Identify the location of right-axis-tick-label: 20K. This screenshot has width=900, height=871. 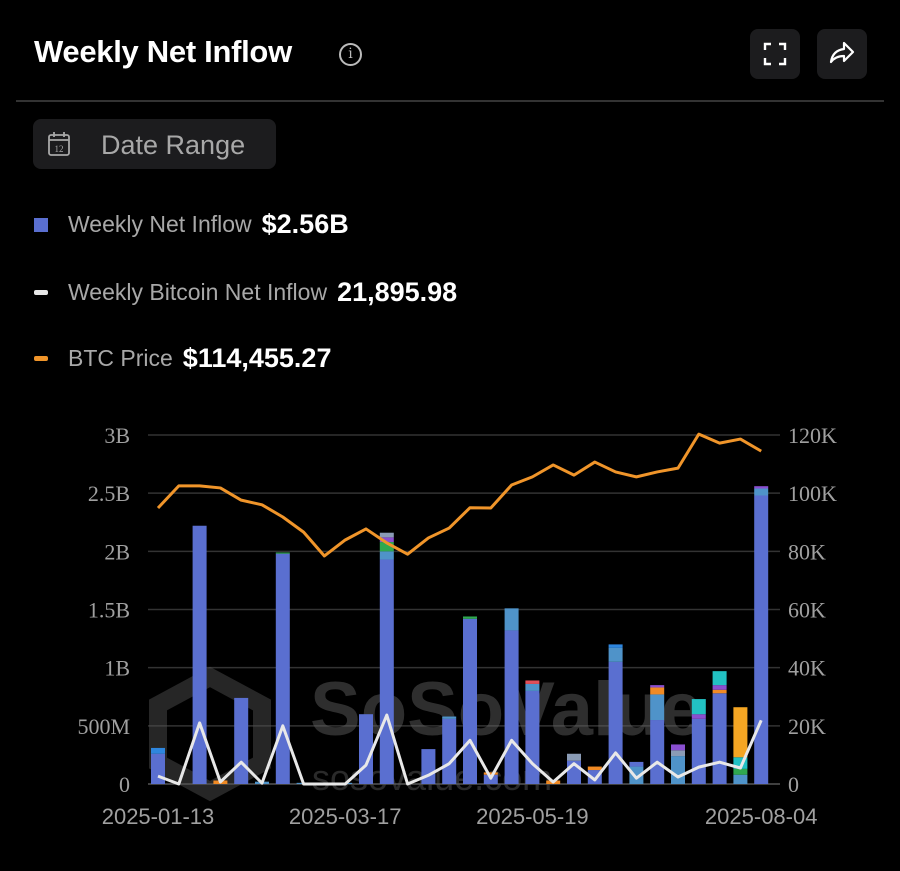
(807, 726).